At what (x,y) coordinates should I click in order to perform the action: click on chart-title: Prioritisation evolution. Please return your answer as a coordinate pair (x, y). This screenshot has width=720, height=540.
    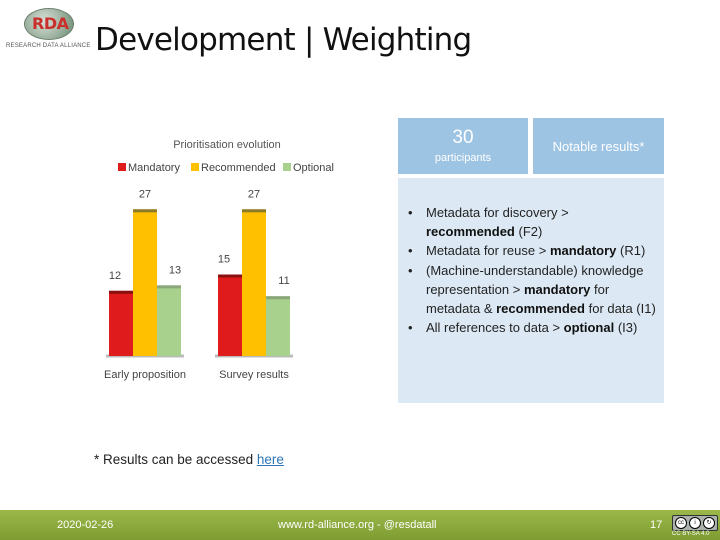
    Looking at the image, I should click on (227, 145).